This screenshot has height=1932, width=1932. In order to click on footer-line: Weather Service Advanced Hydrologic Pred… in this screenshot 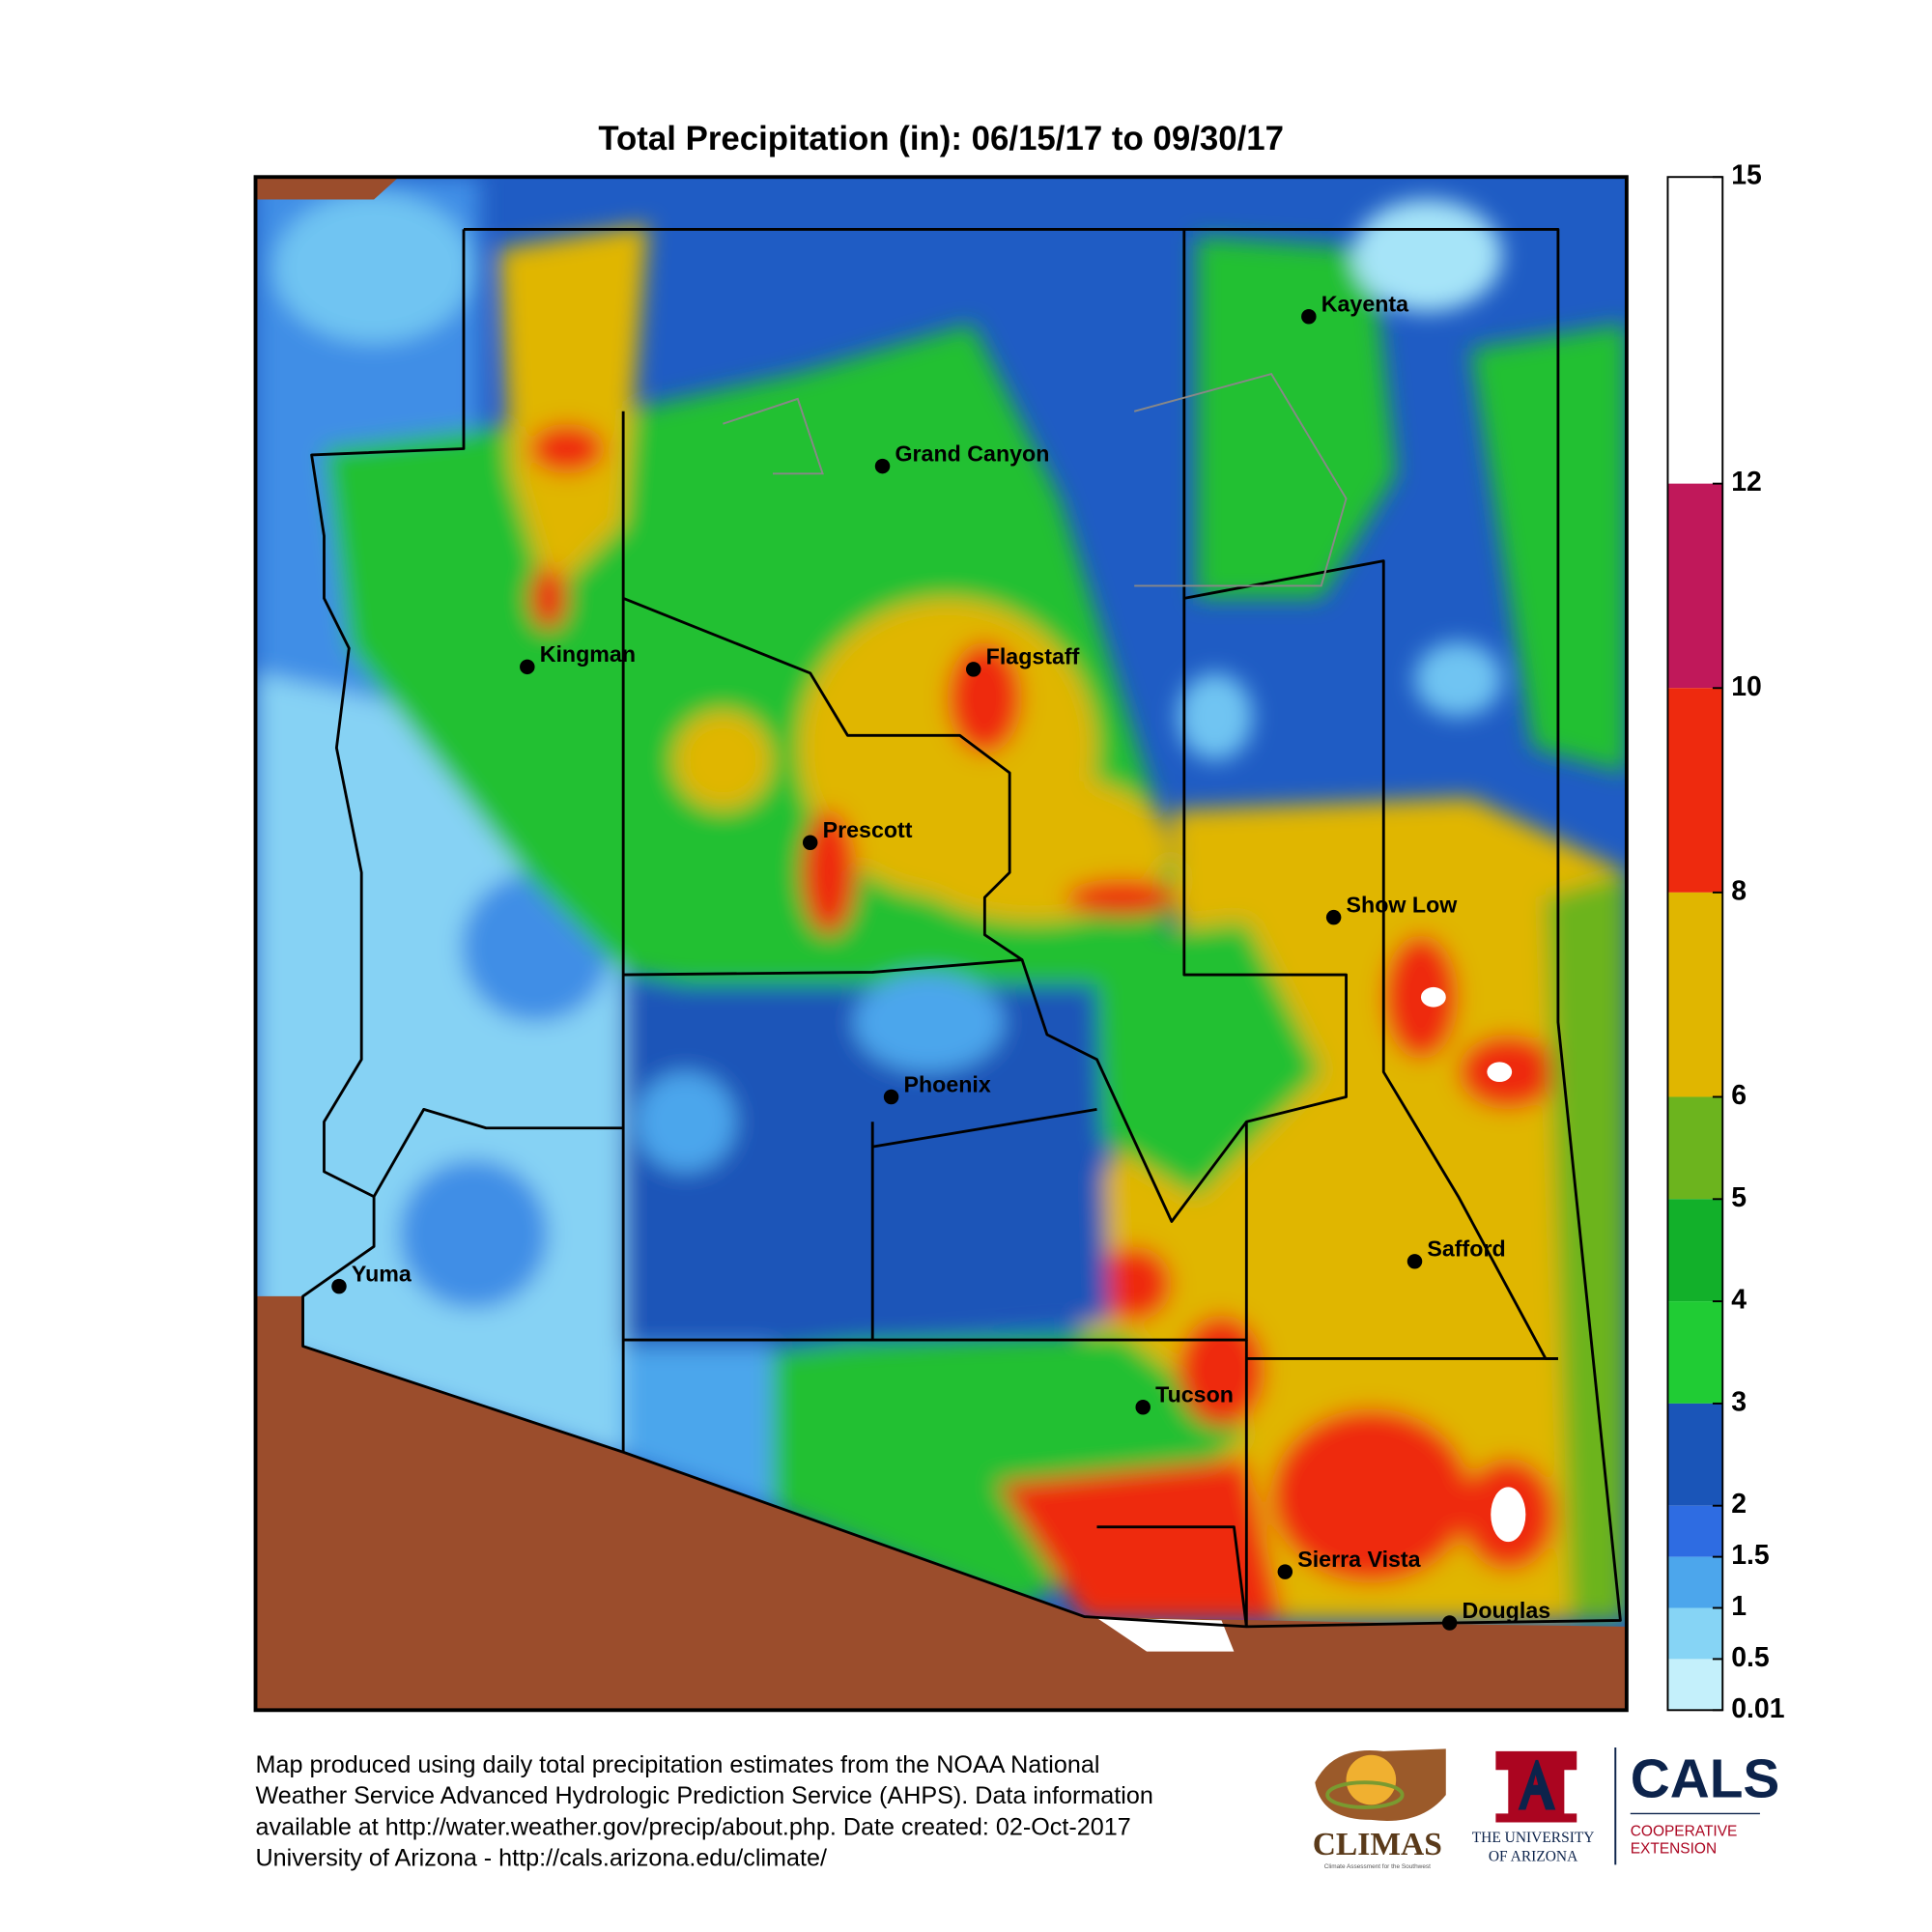, I will do `click(704, 1795)`.